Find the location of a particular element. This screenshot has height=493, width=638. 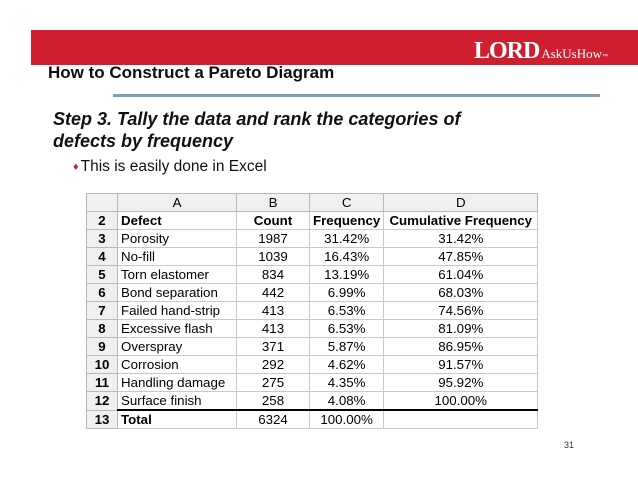

total-count: 6324 is located at coordinates (273, 419).